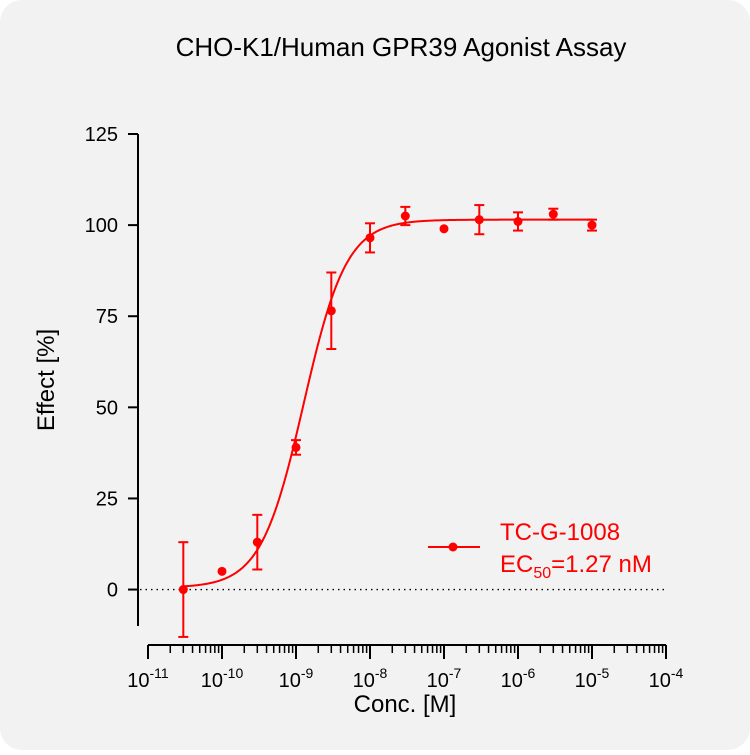  I want to click on x-tick-label: 10⁻⁷, so click(444, 678).